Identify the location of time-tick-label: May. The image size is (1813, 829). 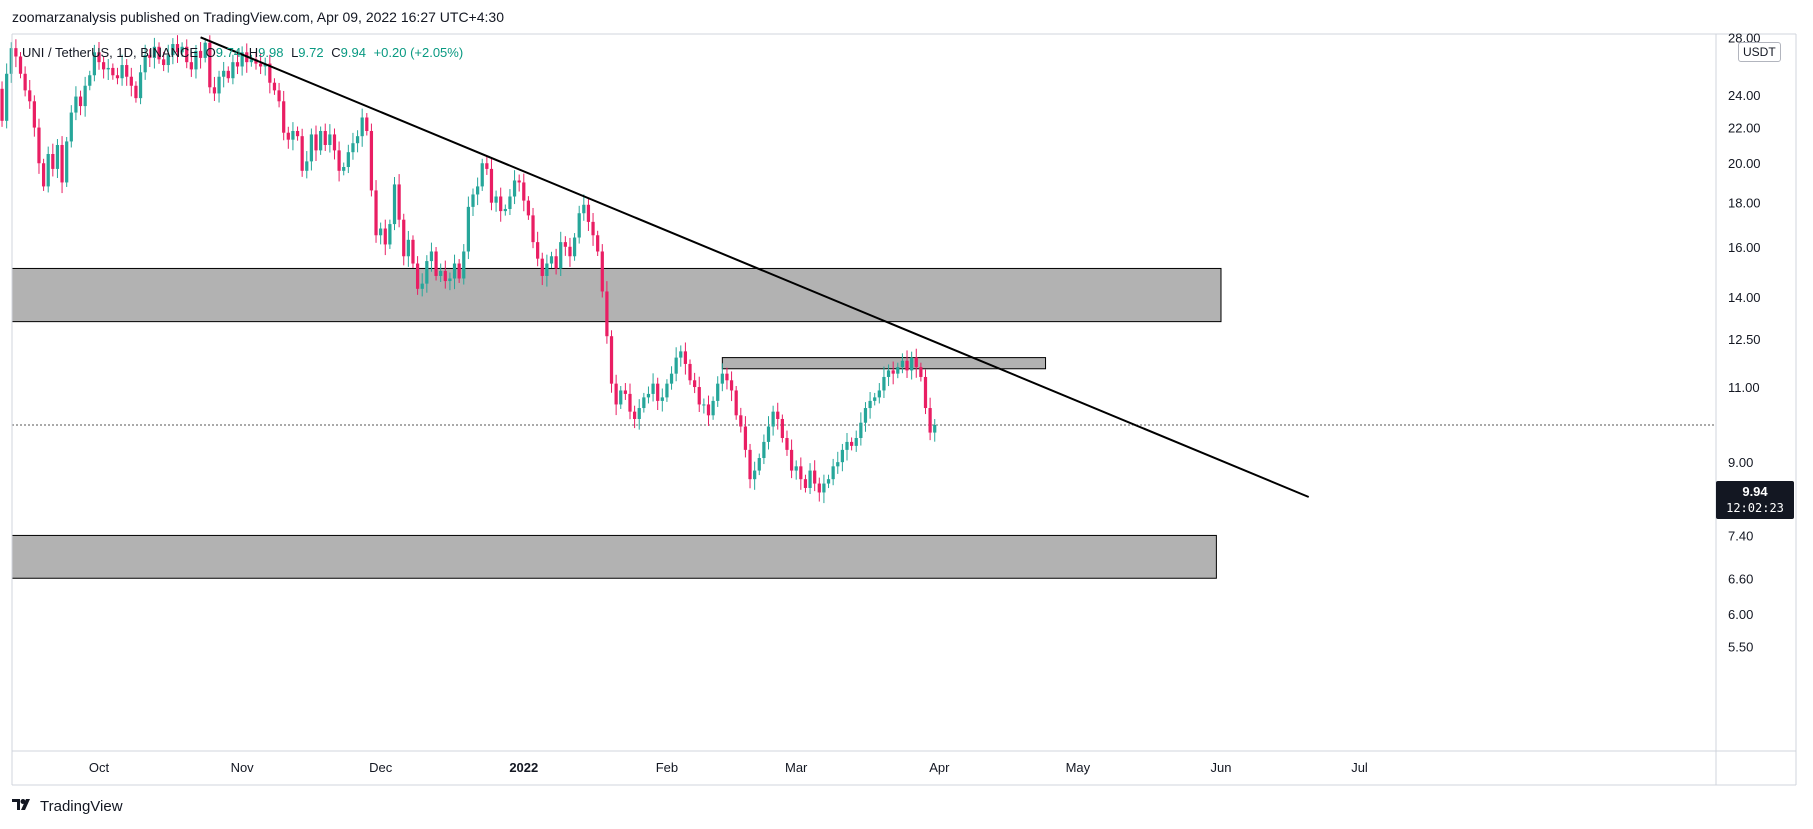
(1078, 767).